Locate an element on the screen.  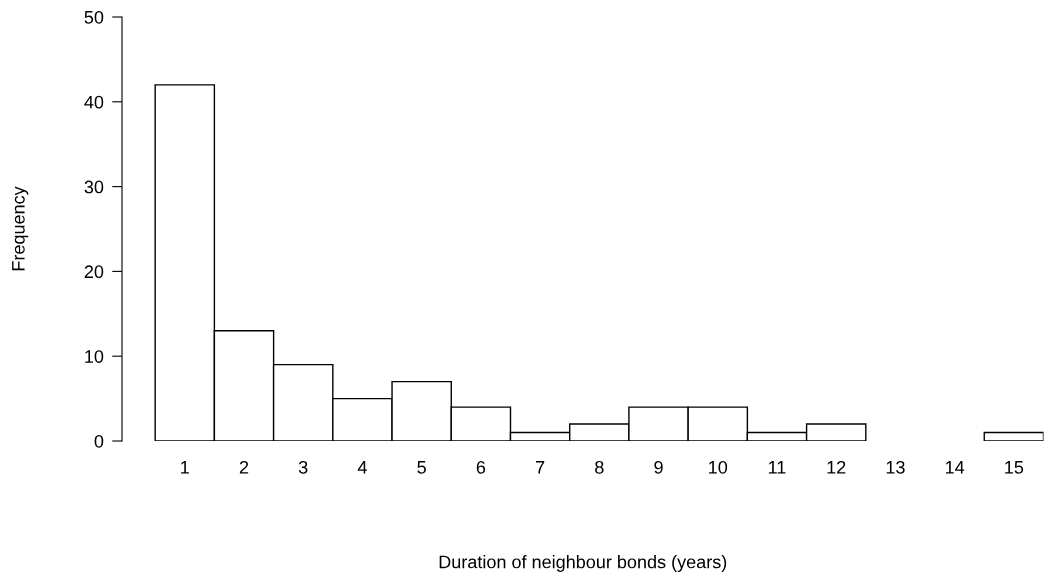
x-tick-label: 15 is located at coordinates (1014, 467).